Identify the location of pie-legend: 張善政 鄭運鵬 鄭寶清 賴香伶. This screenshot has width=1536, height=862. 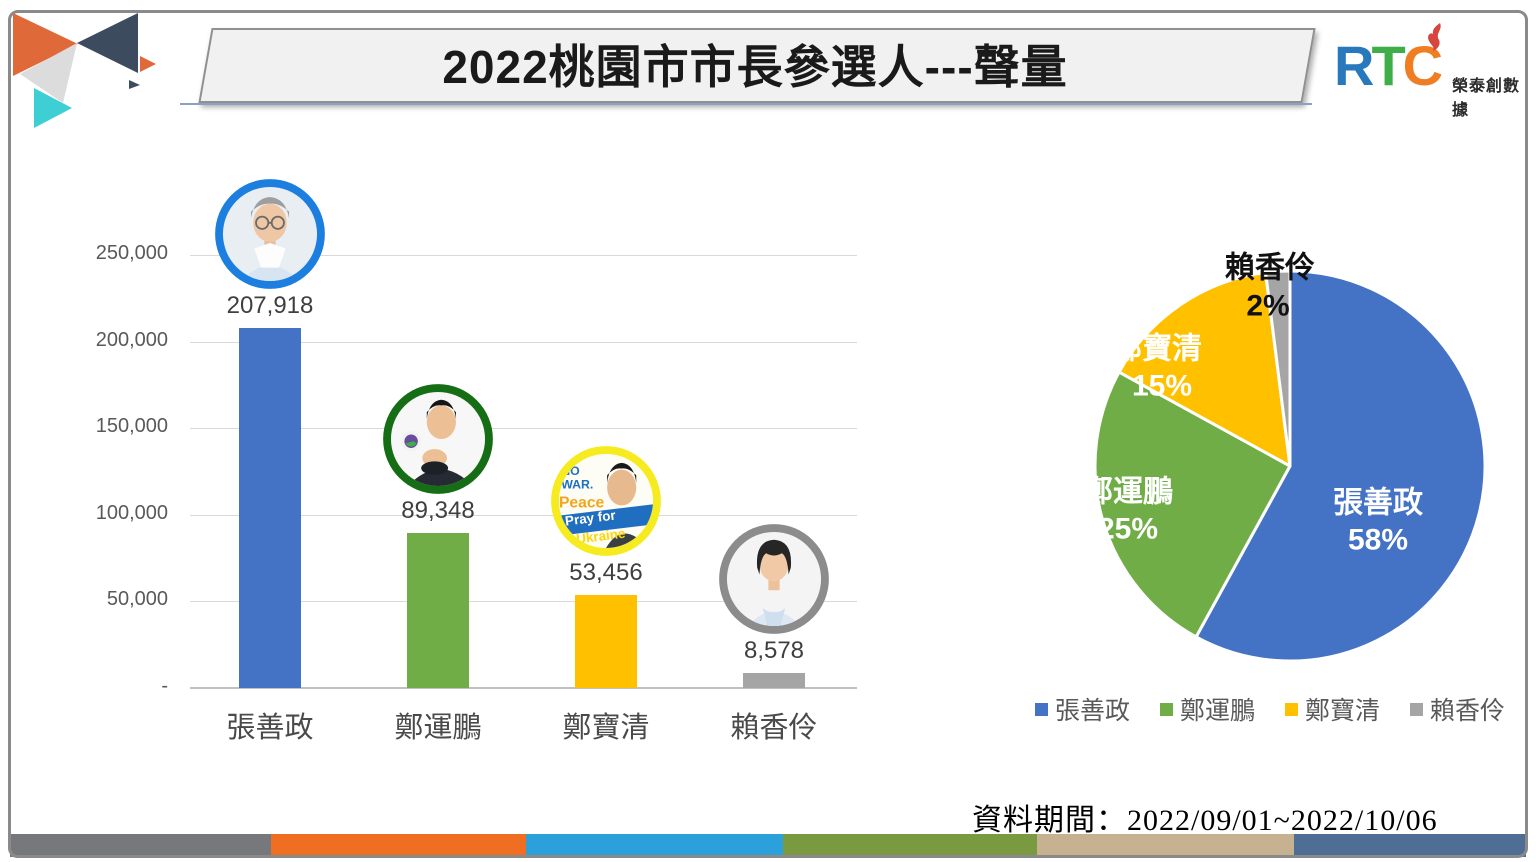
(1270, 709).